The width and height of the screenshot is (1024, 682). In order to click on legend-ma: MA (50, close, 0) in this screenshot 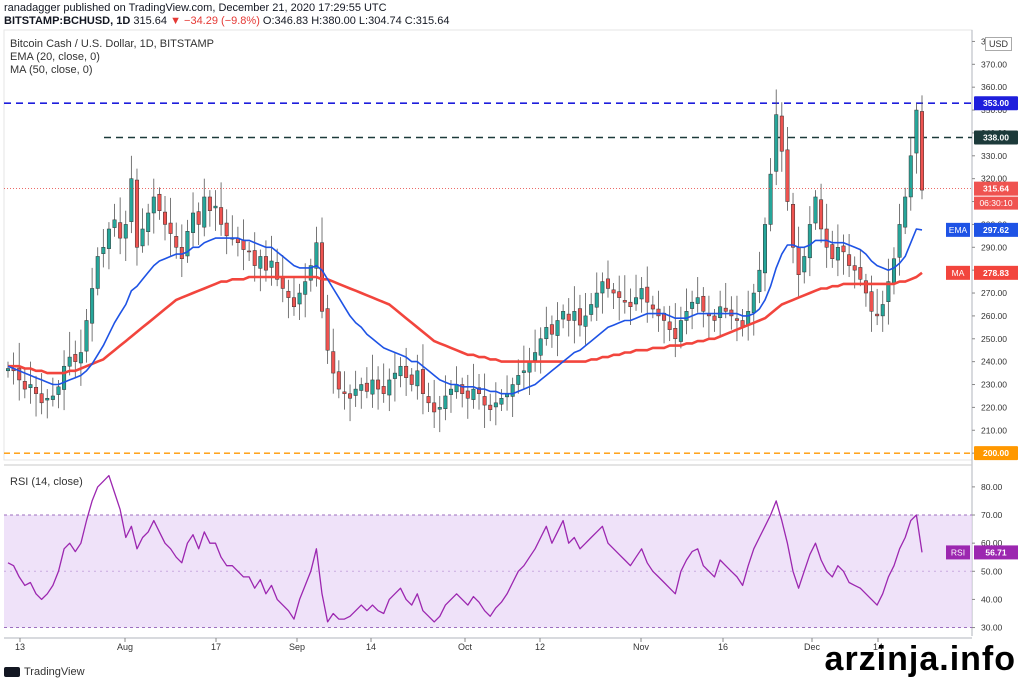, I will do `click(51, 70)`.